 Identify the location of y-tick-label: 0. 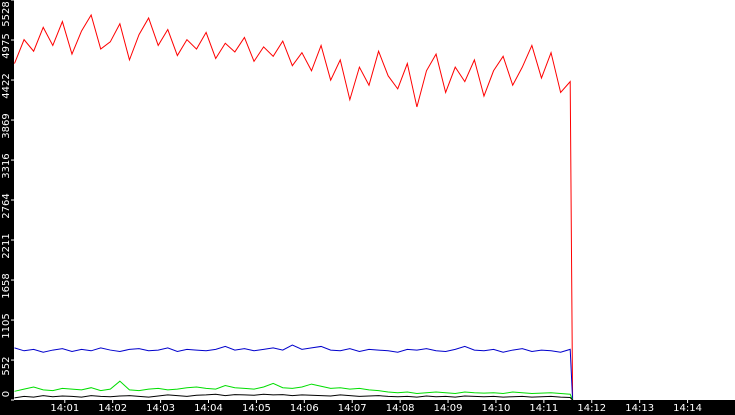
(6, 394).